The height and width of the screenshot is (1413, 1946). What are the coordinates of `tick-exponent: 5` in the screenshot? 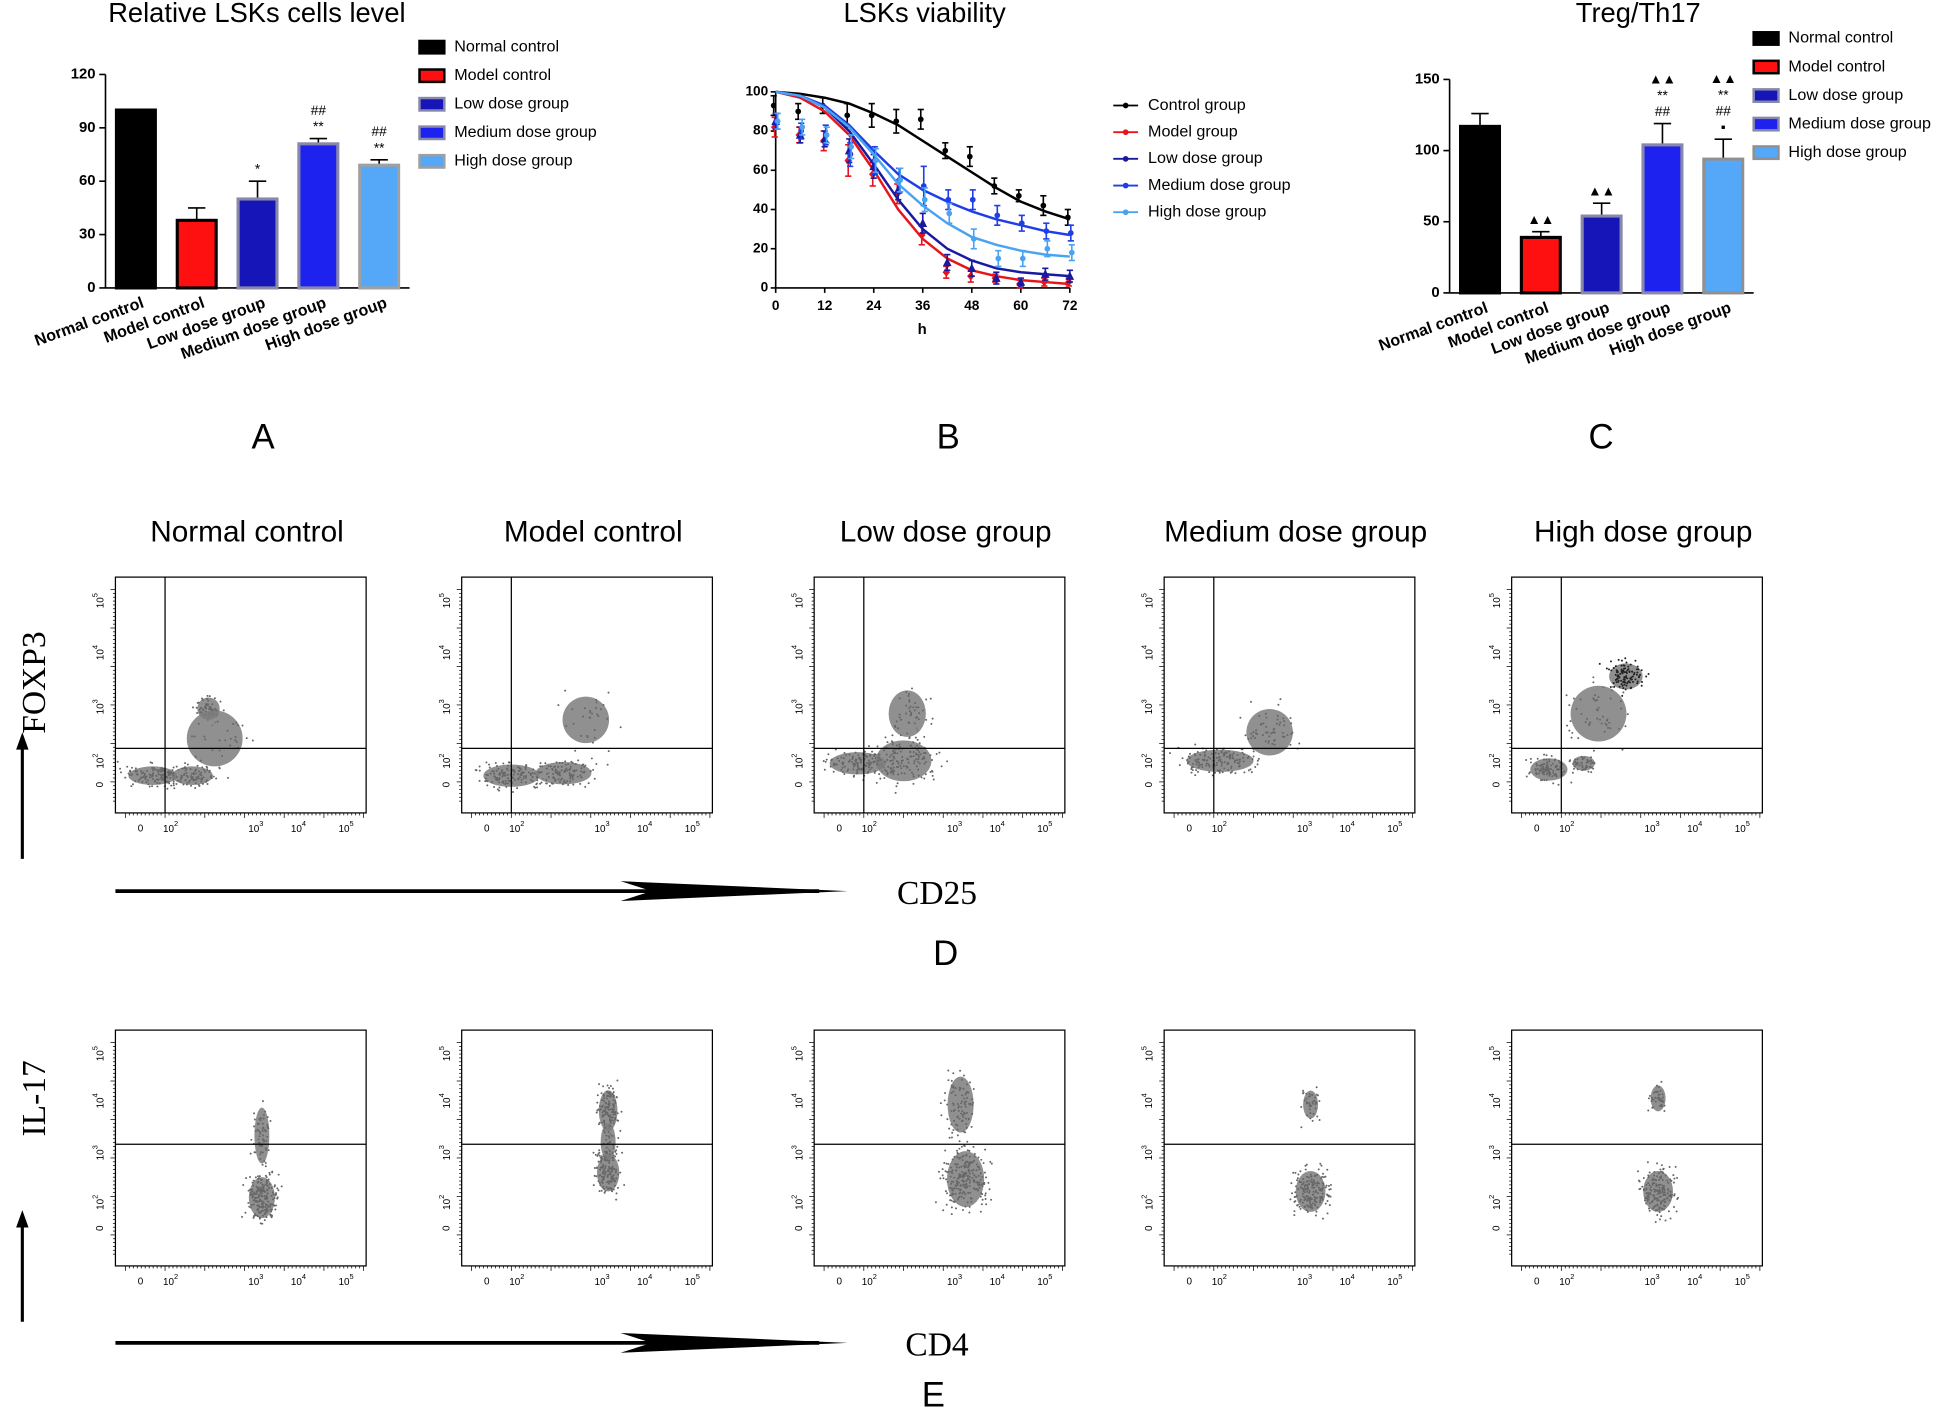 It's located at (698, 1276).